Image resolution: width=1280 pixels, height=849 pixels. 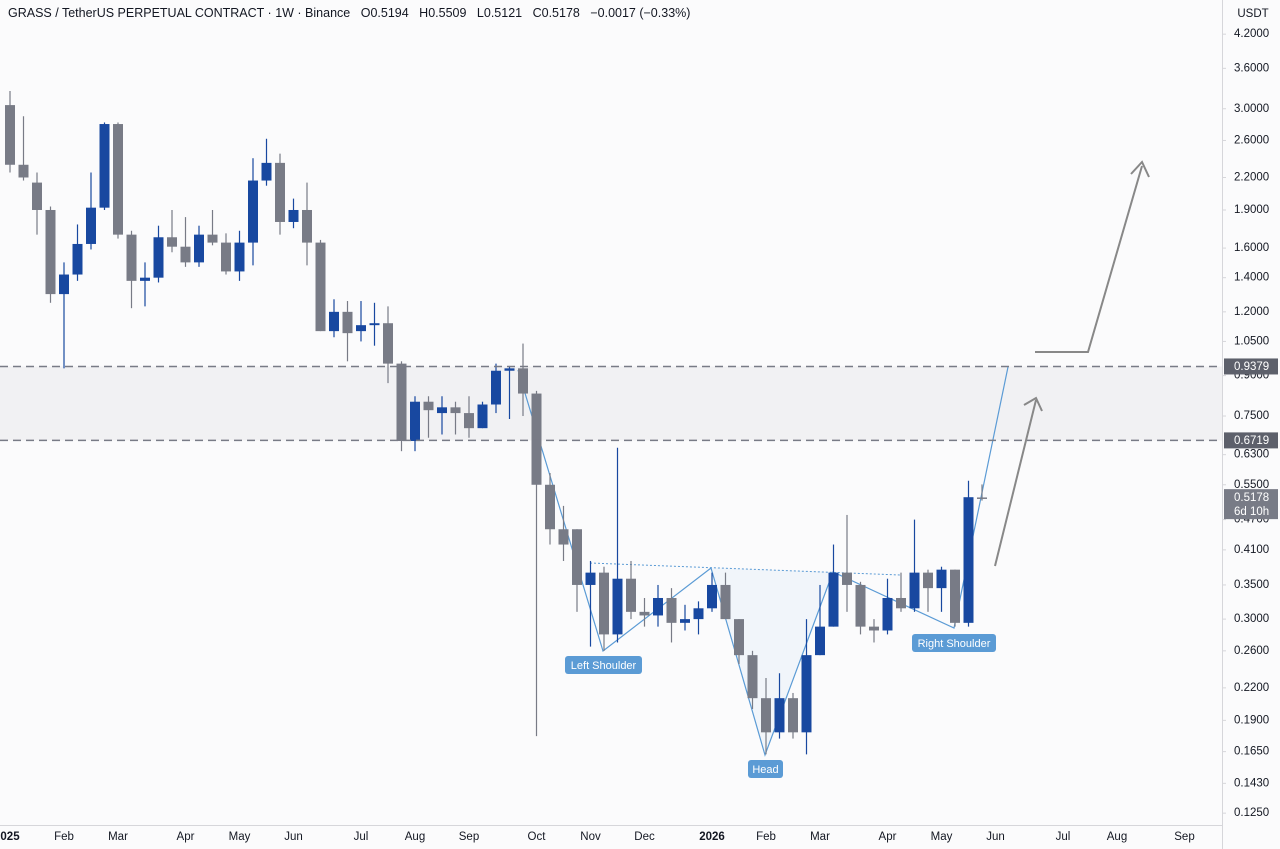 I want to click on ohlc-value: 0.5509, so click(x=447, y=13).